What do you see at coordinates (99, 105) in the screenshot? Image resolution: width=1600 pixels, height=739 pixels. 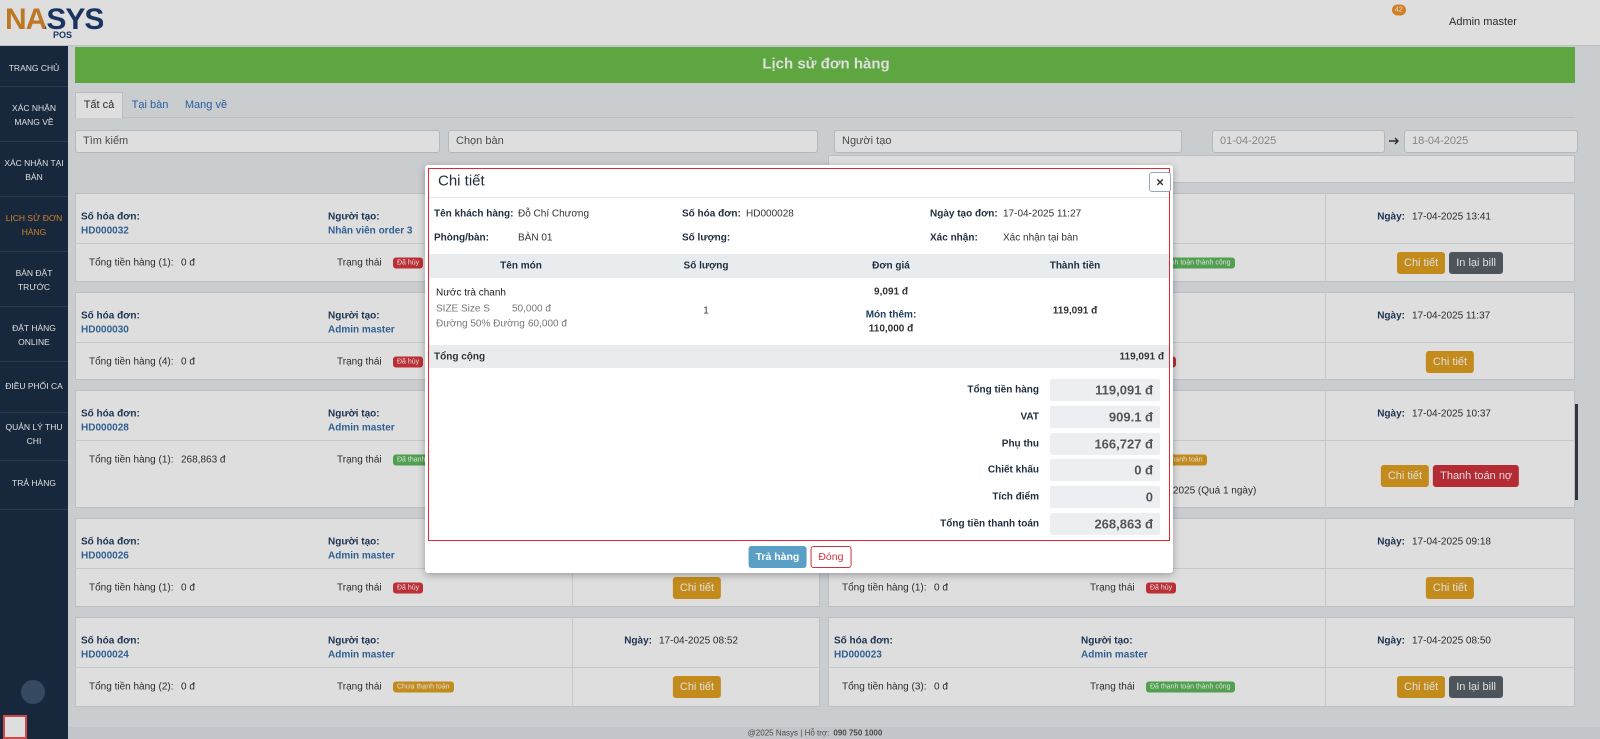 I see `tab: Tất cả` at bounding box center [99, 105].